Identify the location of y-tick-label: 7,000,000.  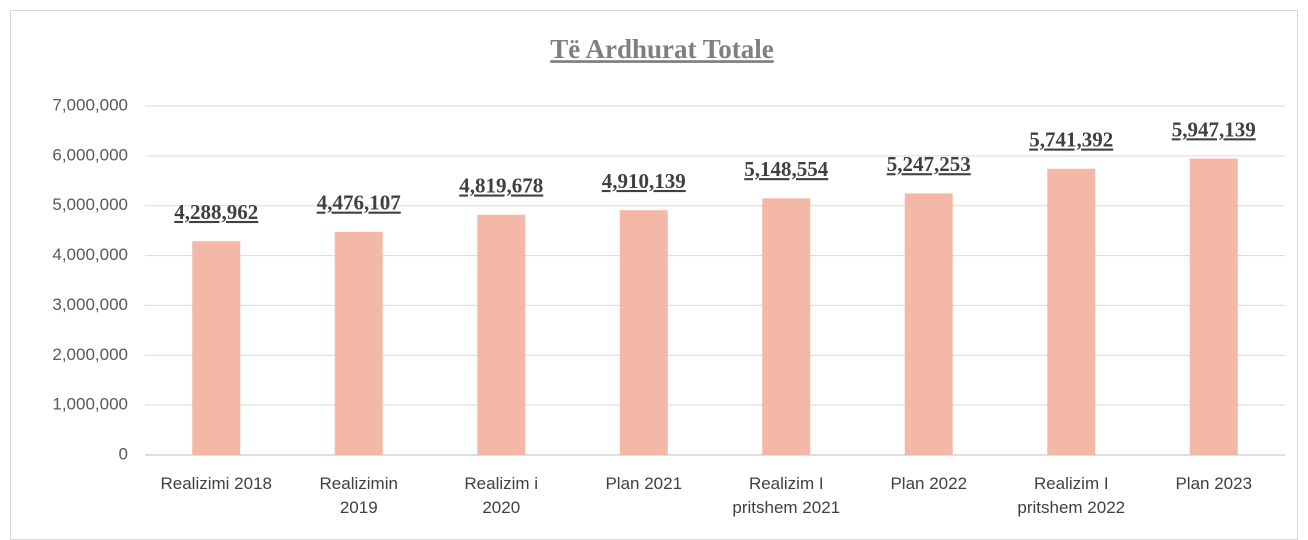
(90, 104).